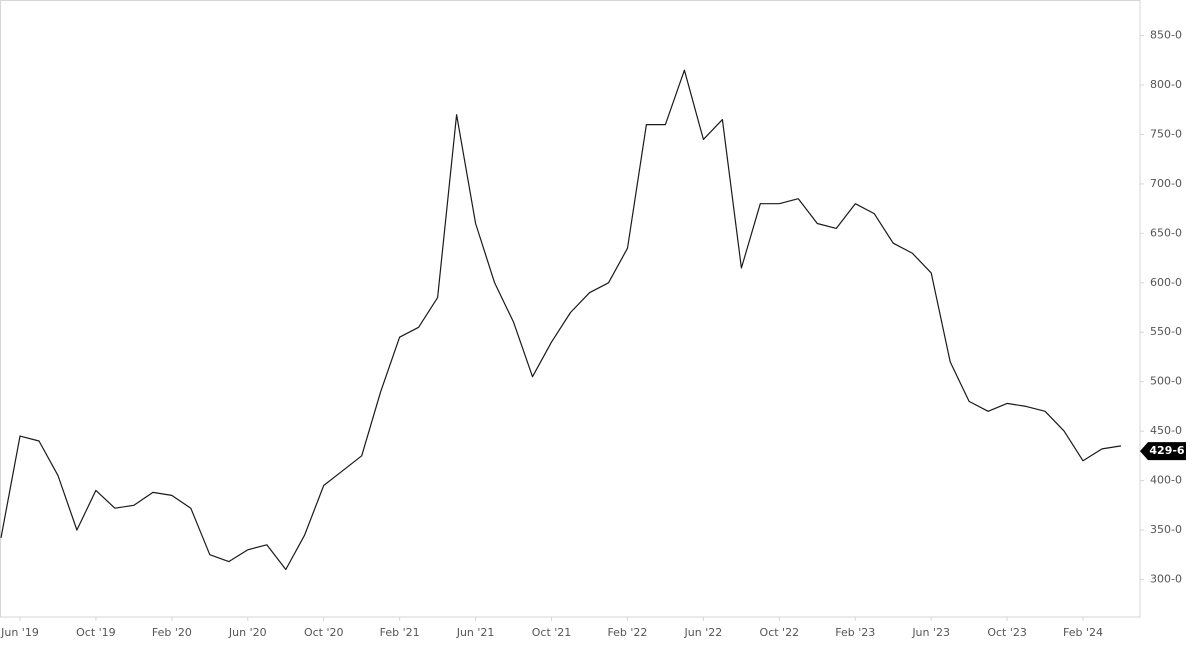  What do you see at coordinates (930, 632) in the screenshot?
I see `x-tick-label: Jun '23` at bounding box center [930, 632].